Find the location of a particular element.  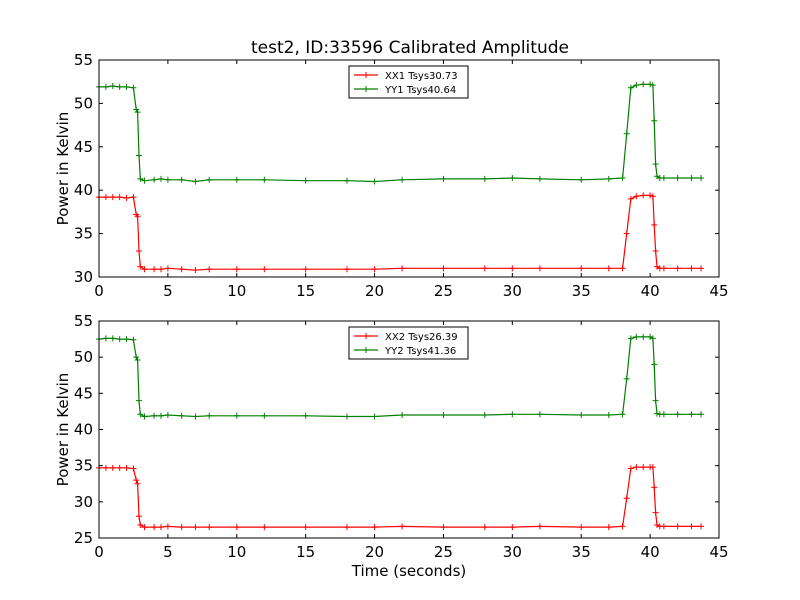

y-tick-label: 25 is located at coordinates (83, 538).